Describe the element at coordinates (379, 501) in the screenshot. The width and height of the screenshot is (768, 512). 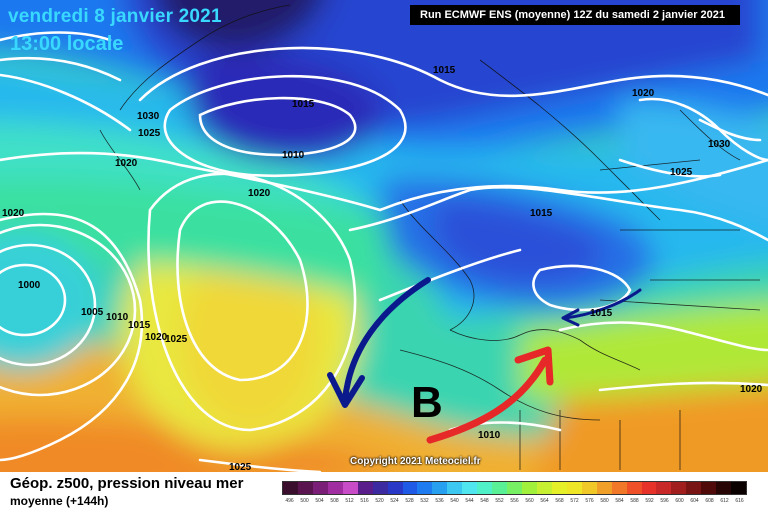
I see `legend-label: 520` at that location.